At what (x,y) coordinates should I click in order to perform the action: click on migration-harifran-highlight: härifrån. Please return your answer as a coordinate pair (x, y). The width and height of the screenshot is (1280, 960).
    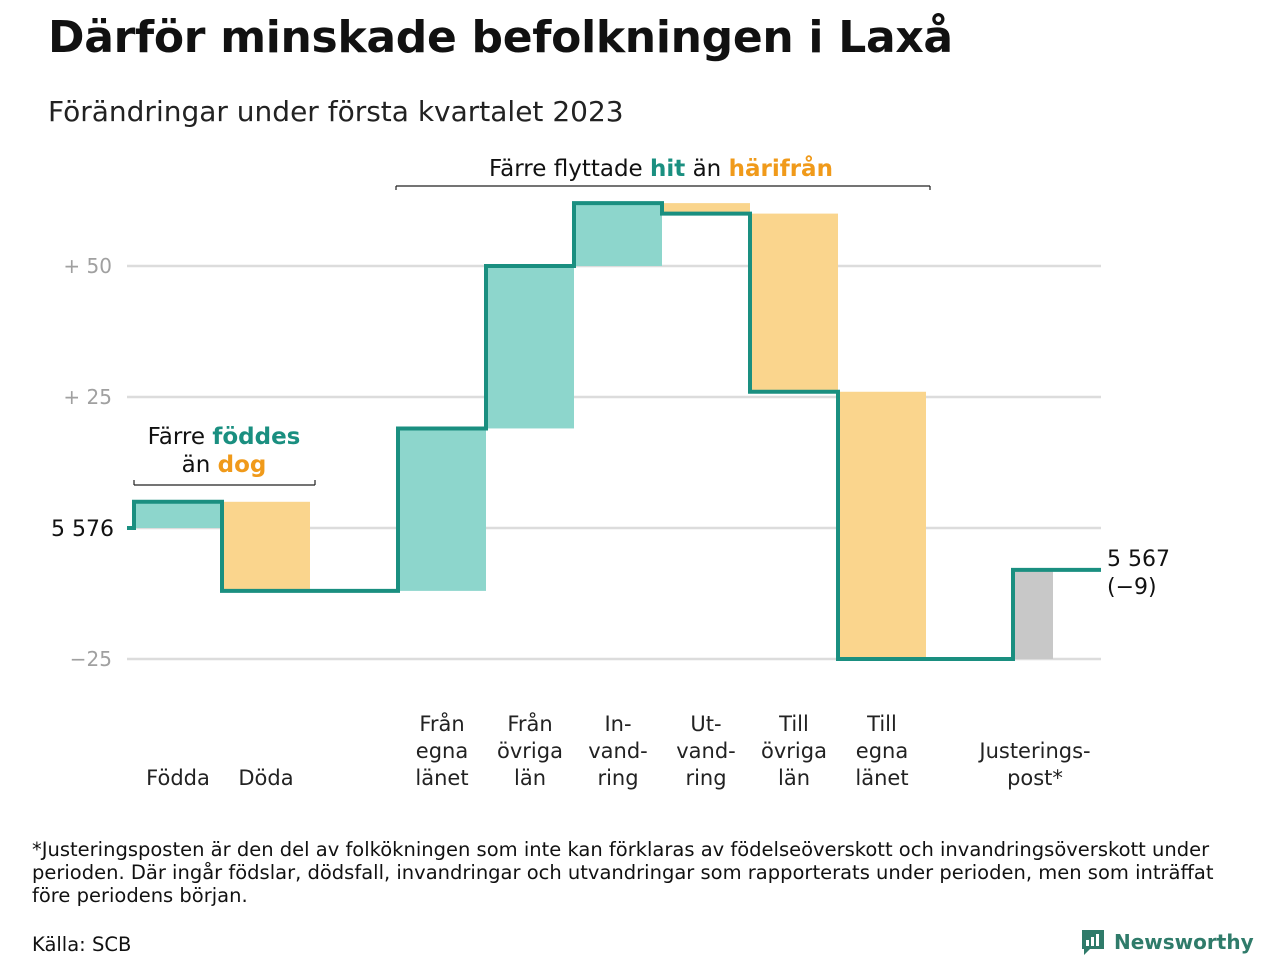
    Looking at the image, I should click on (781, 168).